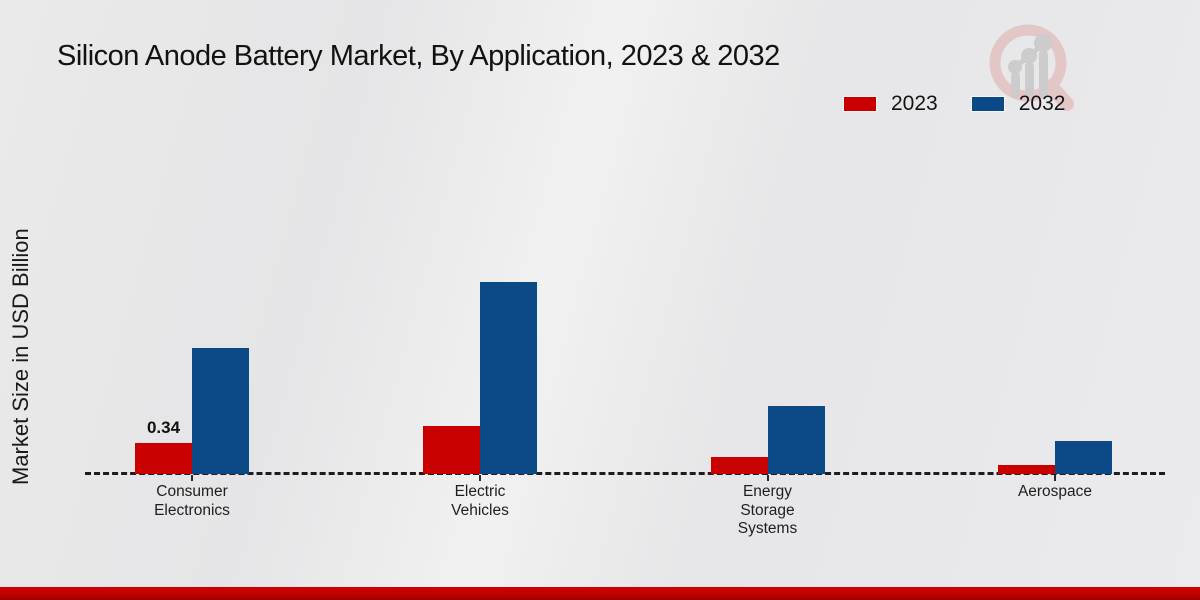 This screenshot has height=600, width=1200. I want to click on legend-item-2032: 2032, so click(1018, 104).